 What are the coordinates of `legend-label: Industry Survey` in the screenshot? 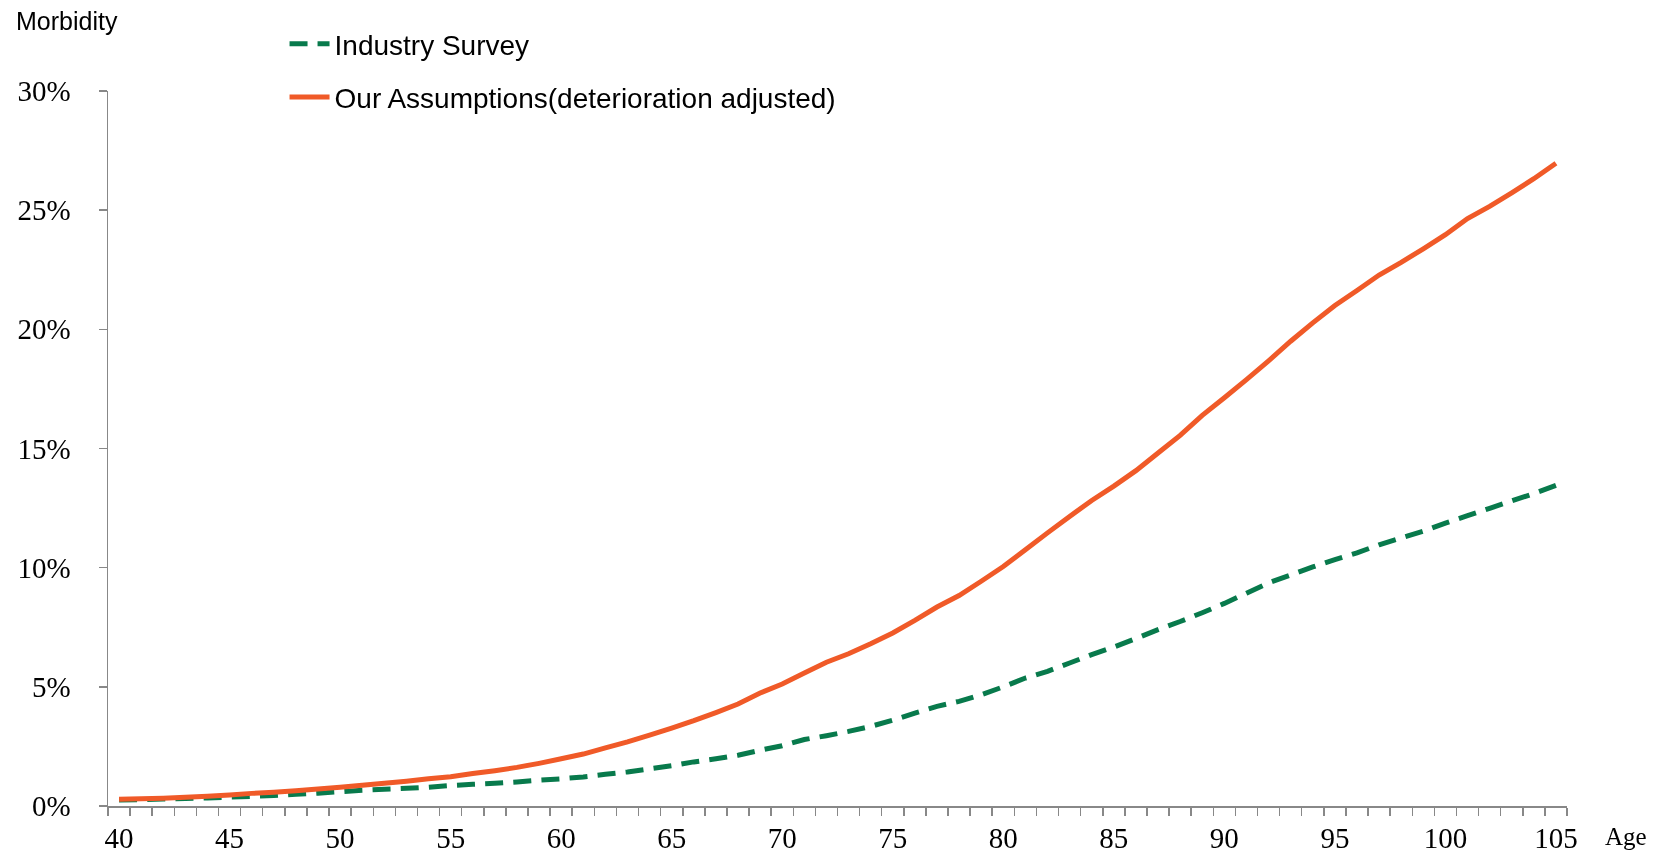 It's located at (432, 45).